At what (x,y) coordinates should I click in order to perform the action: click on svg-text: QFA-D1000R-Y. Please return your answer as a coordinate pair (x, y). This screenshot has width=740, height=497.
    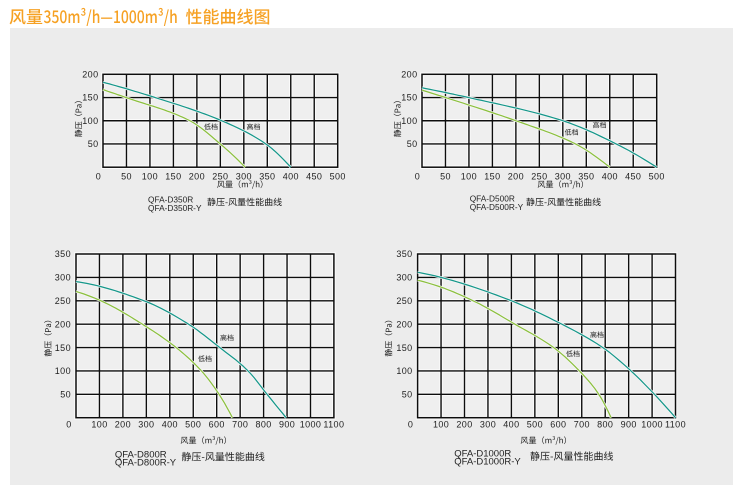
    Looking at the image, I should click on (487, 462).